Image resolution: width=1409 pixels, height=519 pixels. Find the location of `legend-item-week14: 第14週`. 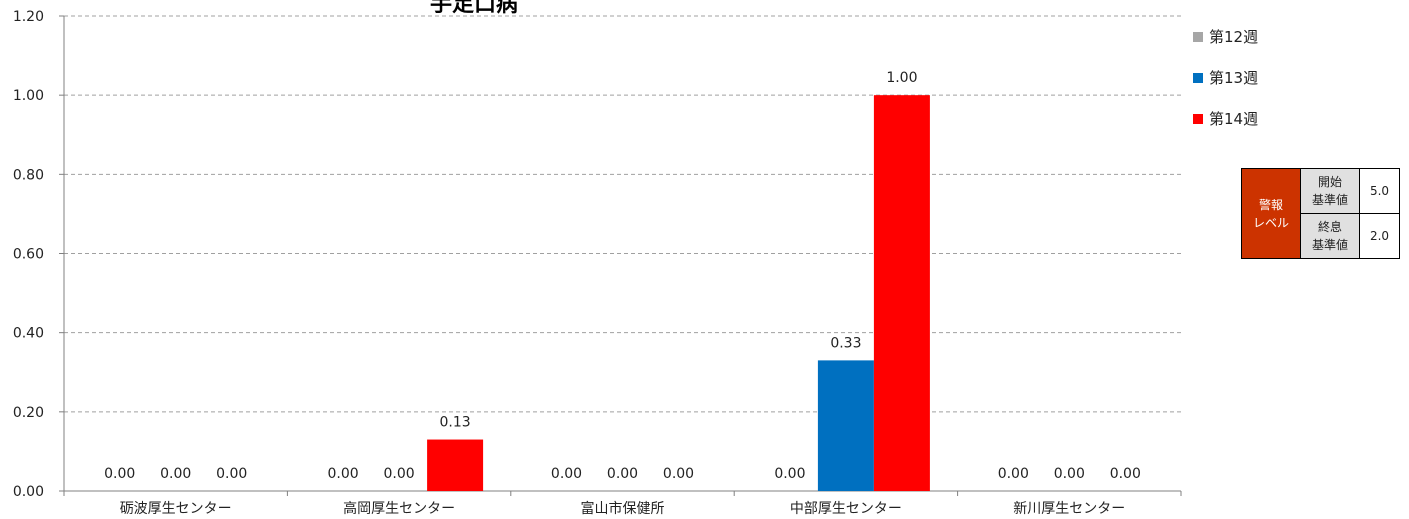

legend-item-week14: 第14週 is located at coordinates (1225, 118).